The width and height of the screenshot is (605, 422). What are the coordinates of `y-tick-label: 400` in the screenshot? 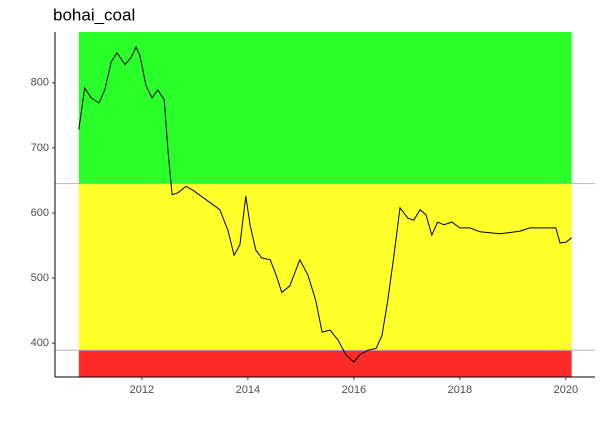 It's located at (40, 343).